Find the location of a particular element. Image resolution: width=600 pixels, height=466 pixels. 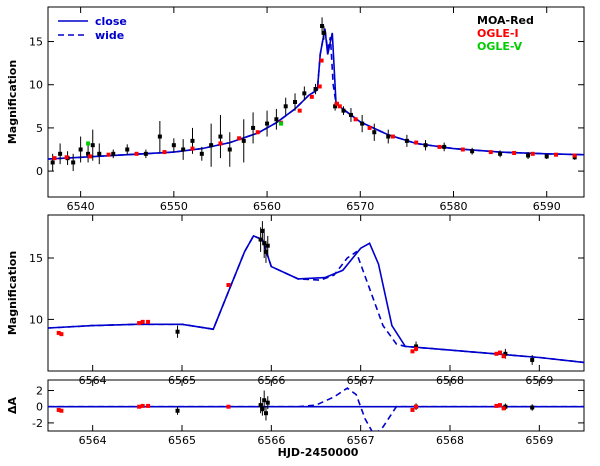

bottom-x-tick-label: 6564 is located at coordinates (93, 440).